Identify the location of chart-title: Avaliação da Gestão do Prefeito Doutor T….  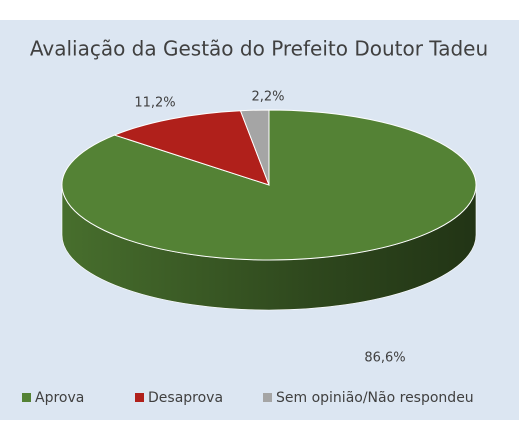
(259, 49).